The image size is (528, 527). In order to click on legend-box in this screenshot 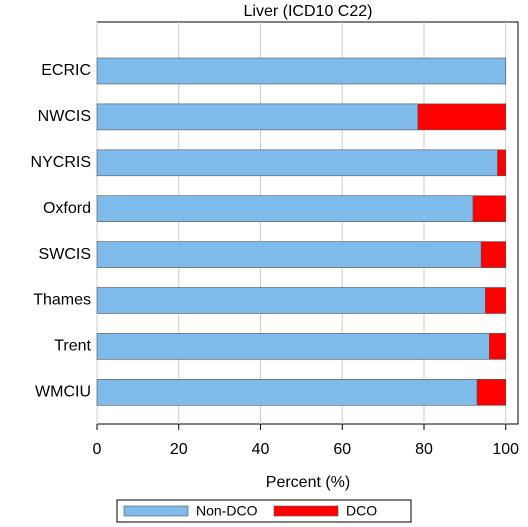, I will do `click(264, 511)`.